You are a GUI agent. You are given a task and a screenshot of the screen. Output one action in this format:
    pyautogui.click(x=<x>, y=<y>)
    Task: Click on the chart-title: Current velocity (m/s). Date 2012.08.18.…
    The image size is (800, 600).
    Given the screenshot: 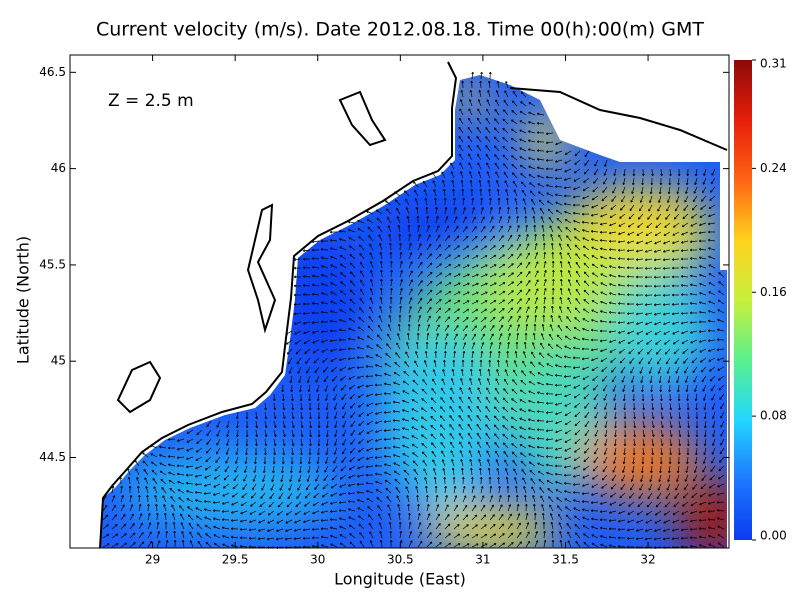 What is the action you would take?
    pyautogui.click(x=400, y=30)
    